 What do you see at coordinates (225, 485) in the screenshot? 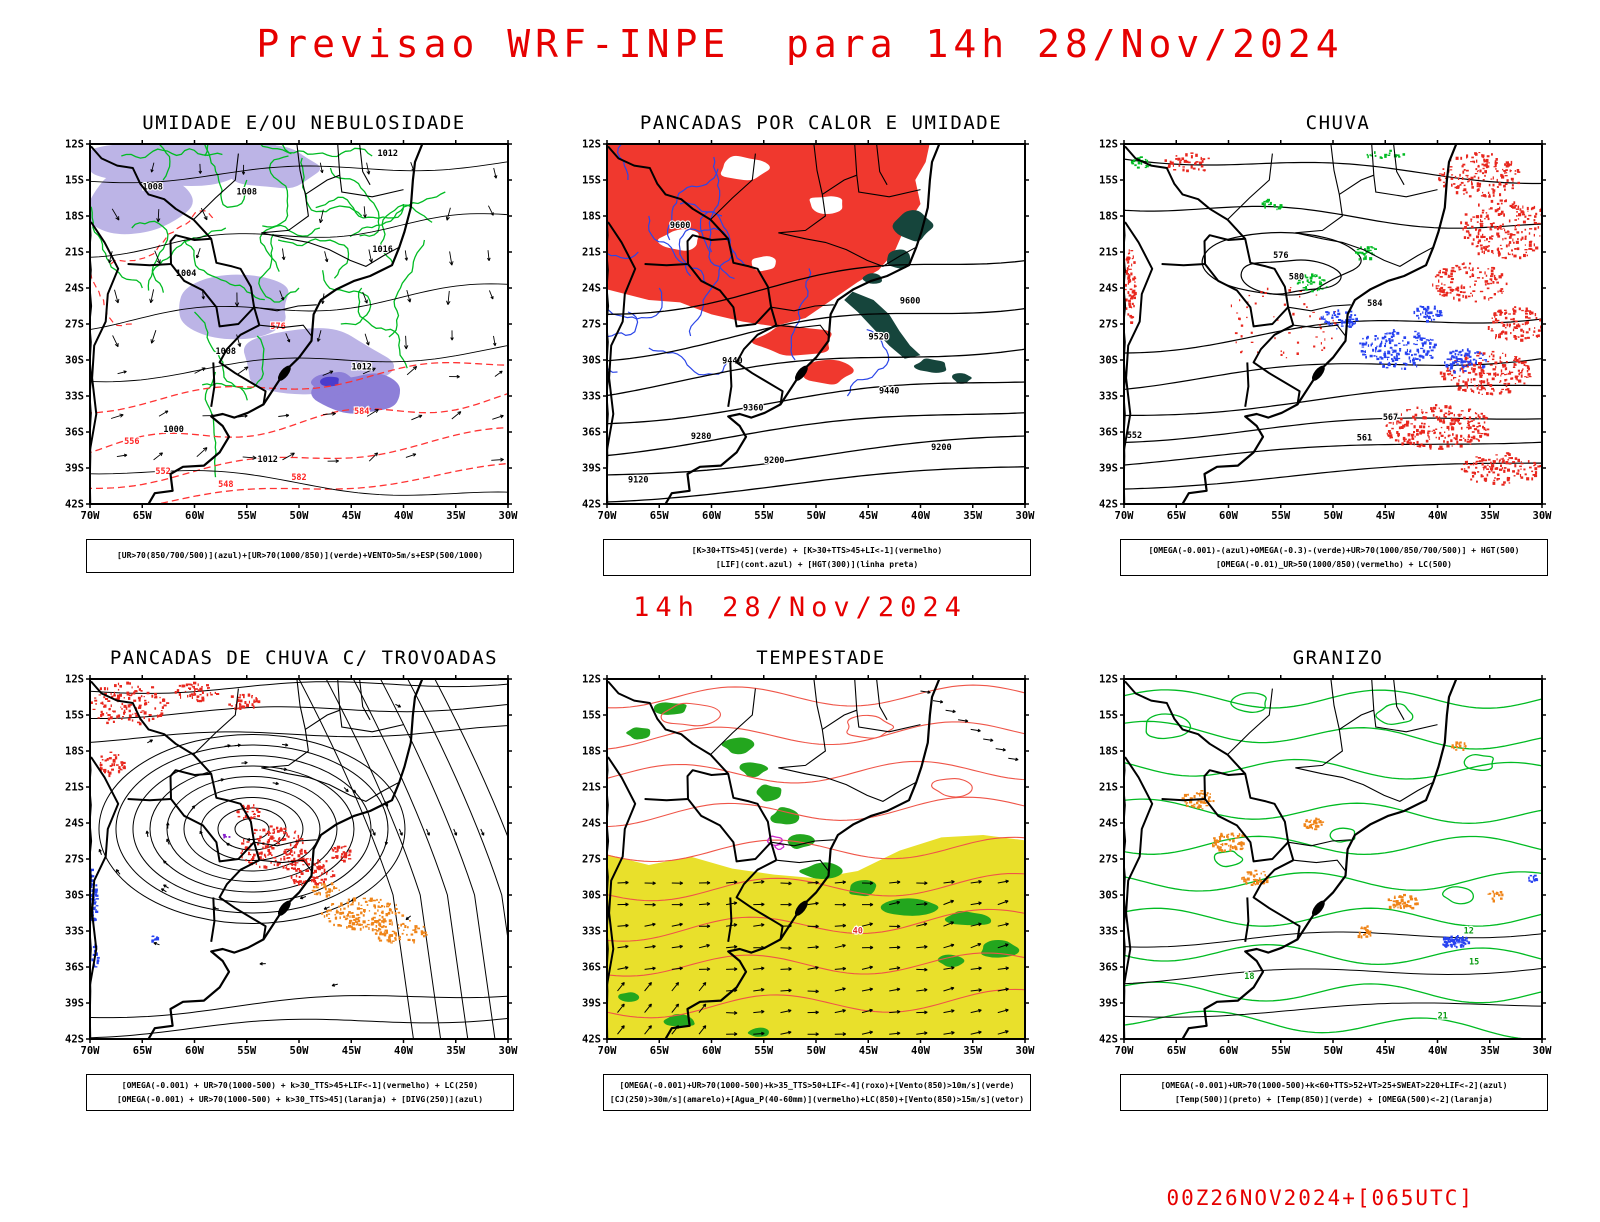
I see `svg-text: 548` at bounding box center [225, 485].